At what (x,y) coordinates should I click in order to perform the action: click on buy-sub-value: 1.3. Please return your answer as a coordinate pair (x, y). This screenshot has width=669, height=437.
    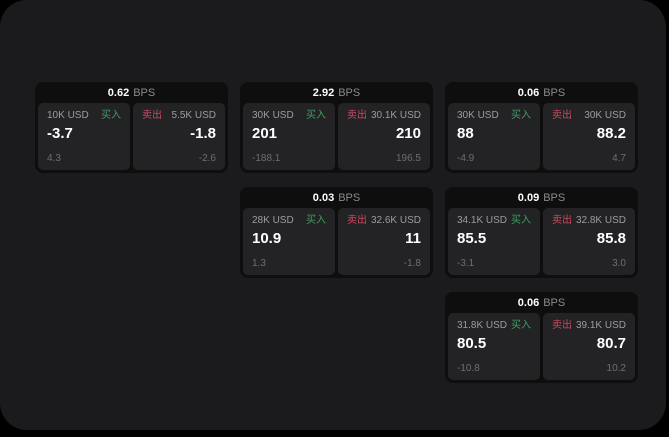
    Looking at the image, I should click on (259, 263).